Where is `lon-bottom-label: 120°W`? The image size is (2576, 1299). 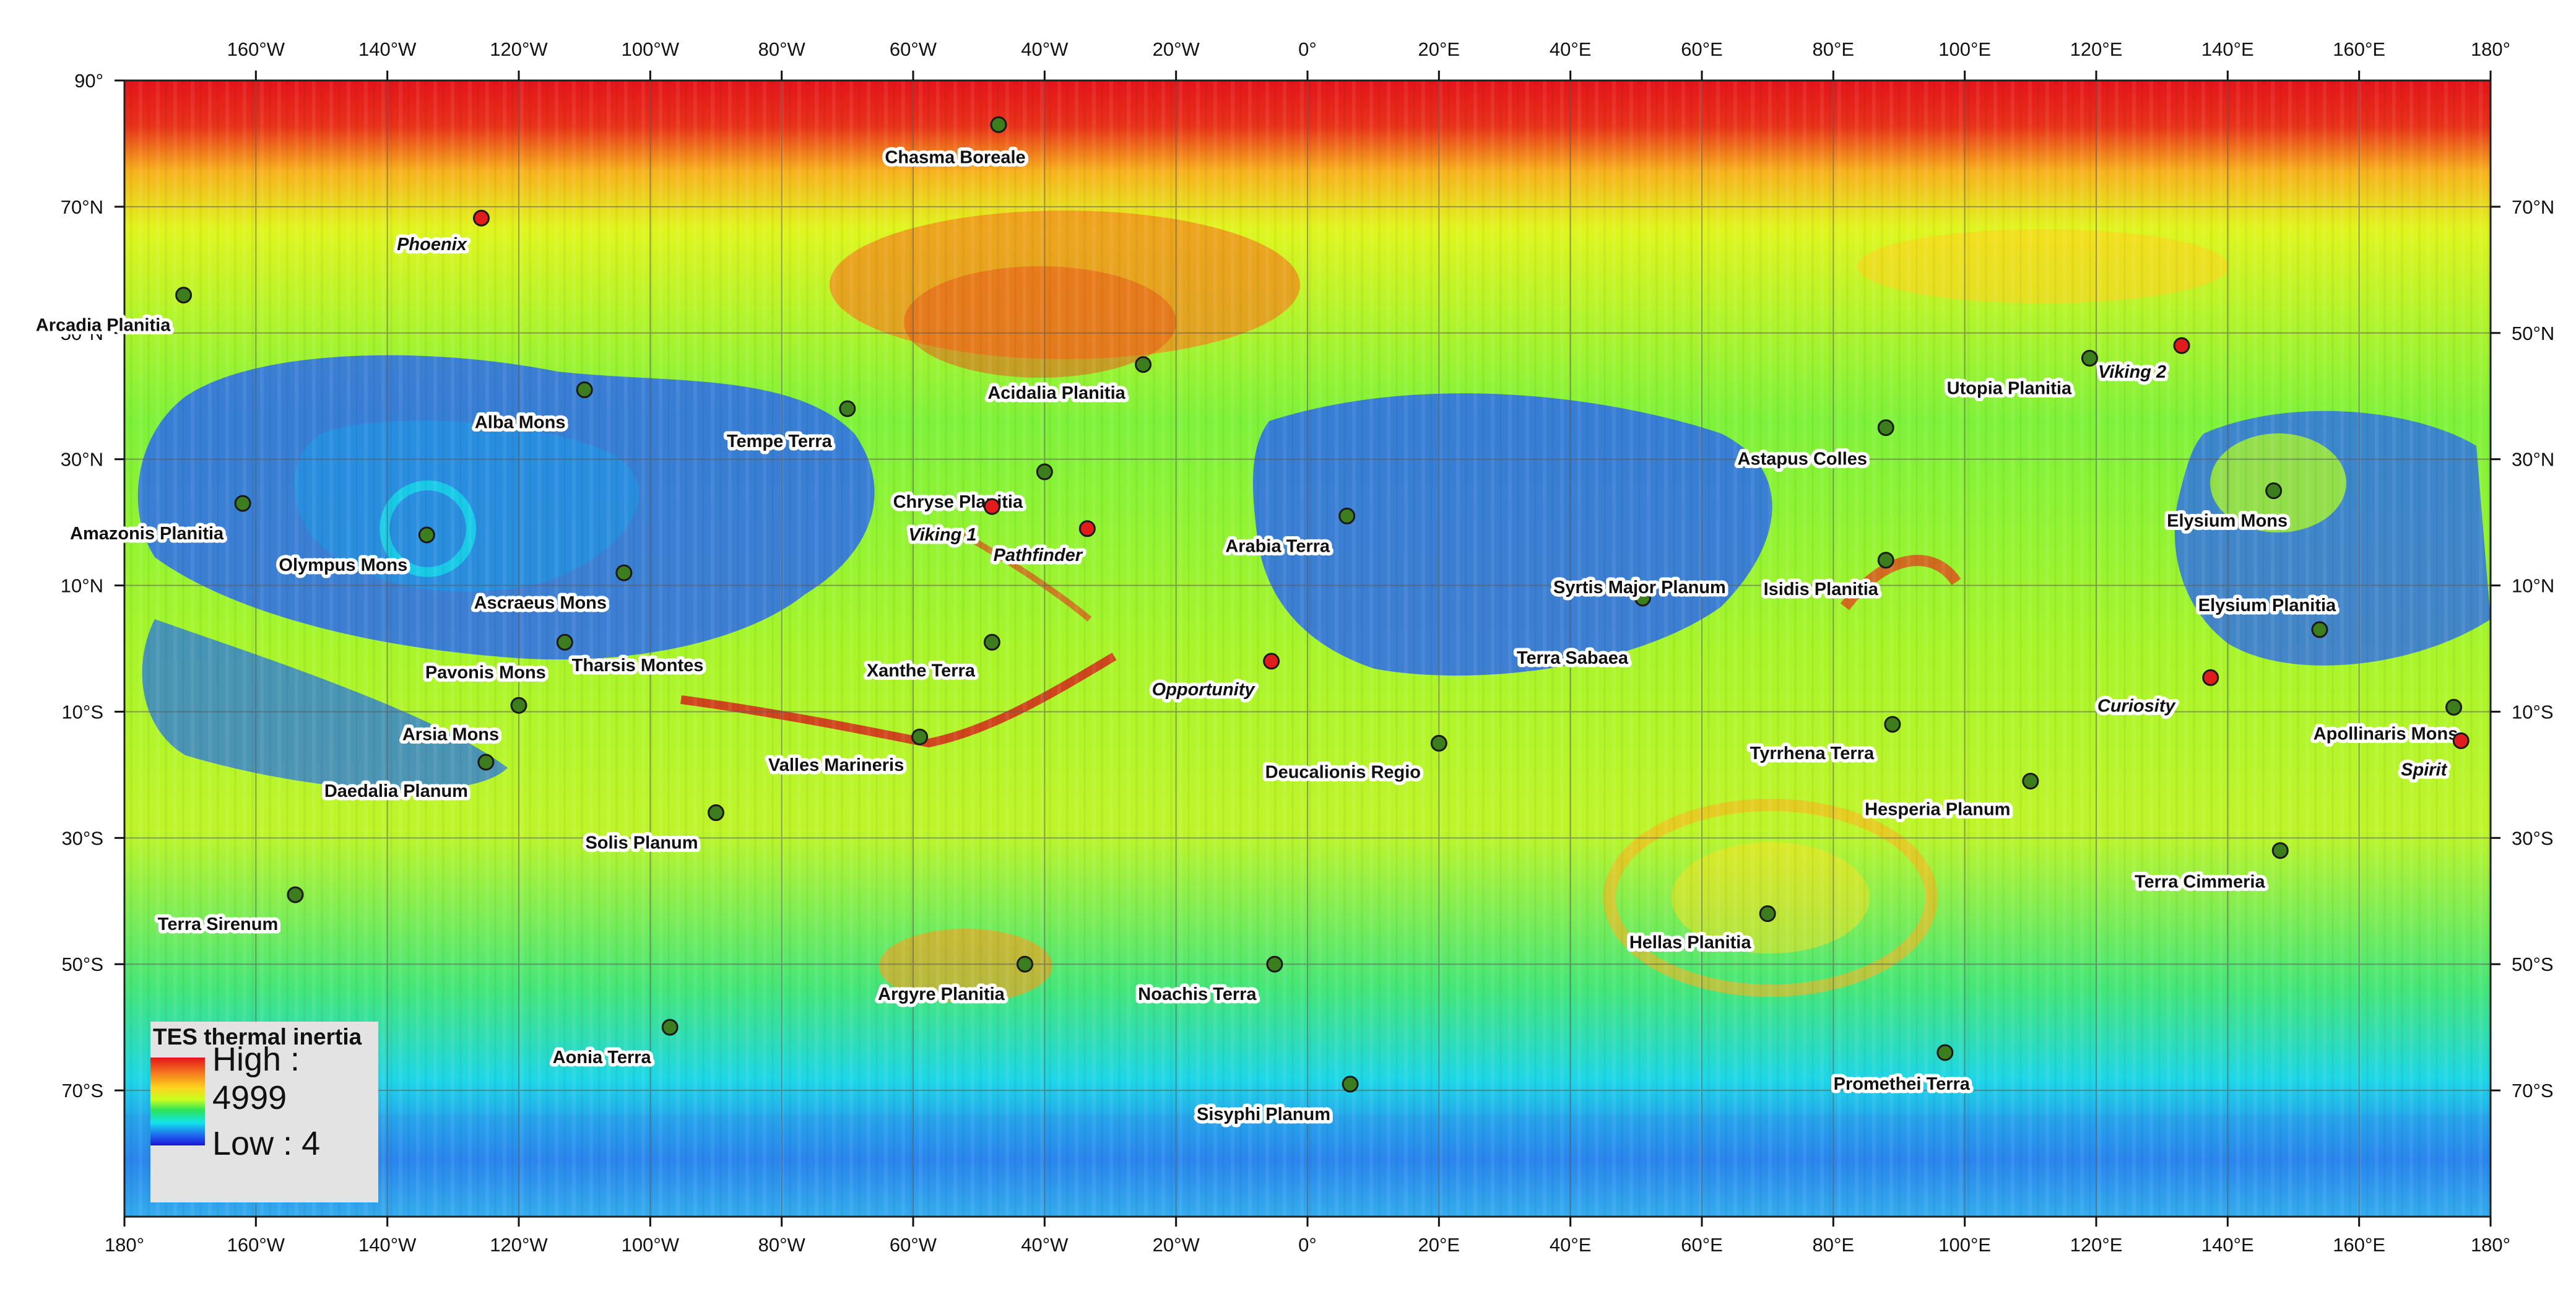
lon-bottom-label: 120°W is located at coordinates (519, 1245).